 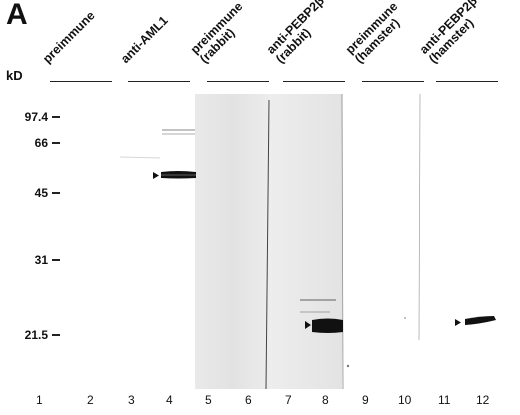 What do you see at coordinates (17, 15) in the screenshot?
I see `panel-letter: A` at bounding box center [17, 15].